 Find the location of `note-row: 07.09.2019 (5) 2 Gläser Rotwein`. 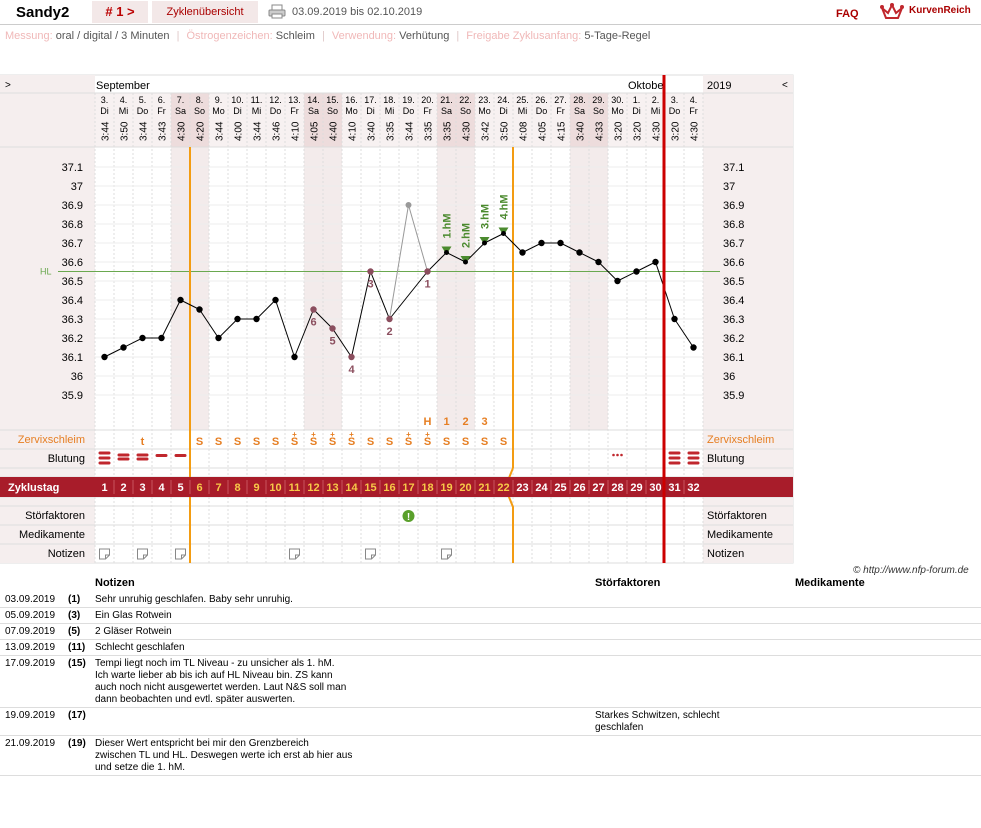

note-row: 07.09.2019 (5) 2 Gläser Rotwein is located at coordinates (490, 632).